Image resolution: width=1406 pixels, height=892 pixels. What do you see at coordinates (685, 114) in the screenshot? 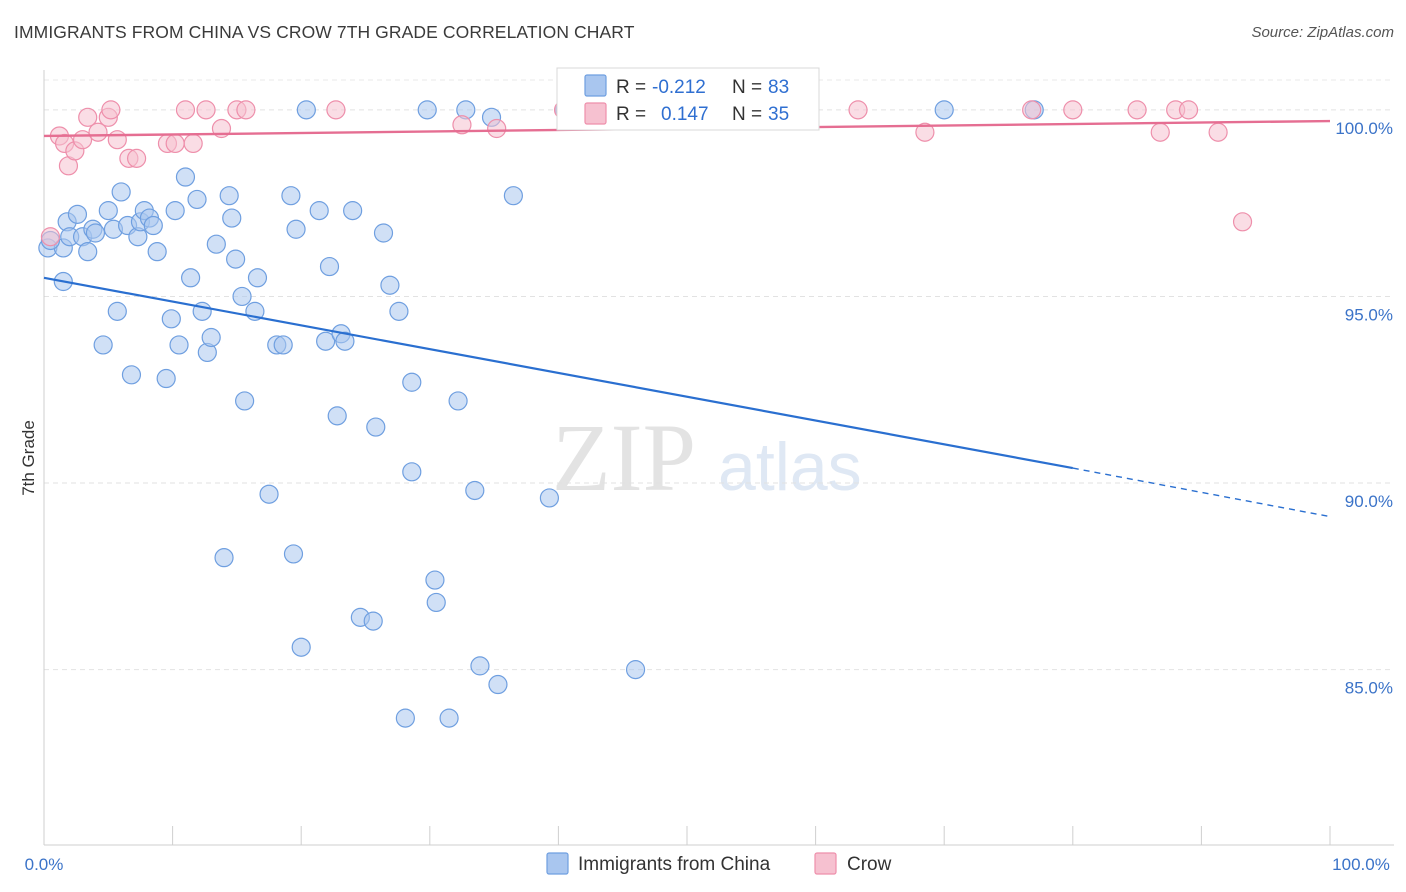
I see `legend-r-value-2: 0.147` at bounding box center [685, 114].